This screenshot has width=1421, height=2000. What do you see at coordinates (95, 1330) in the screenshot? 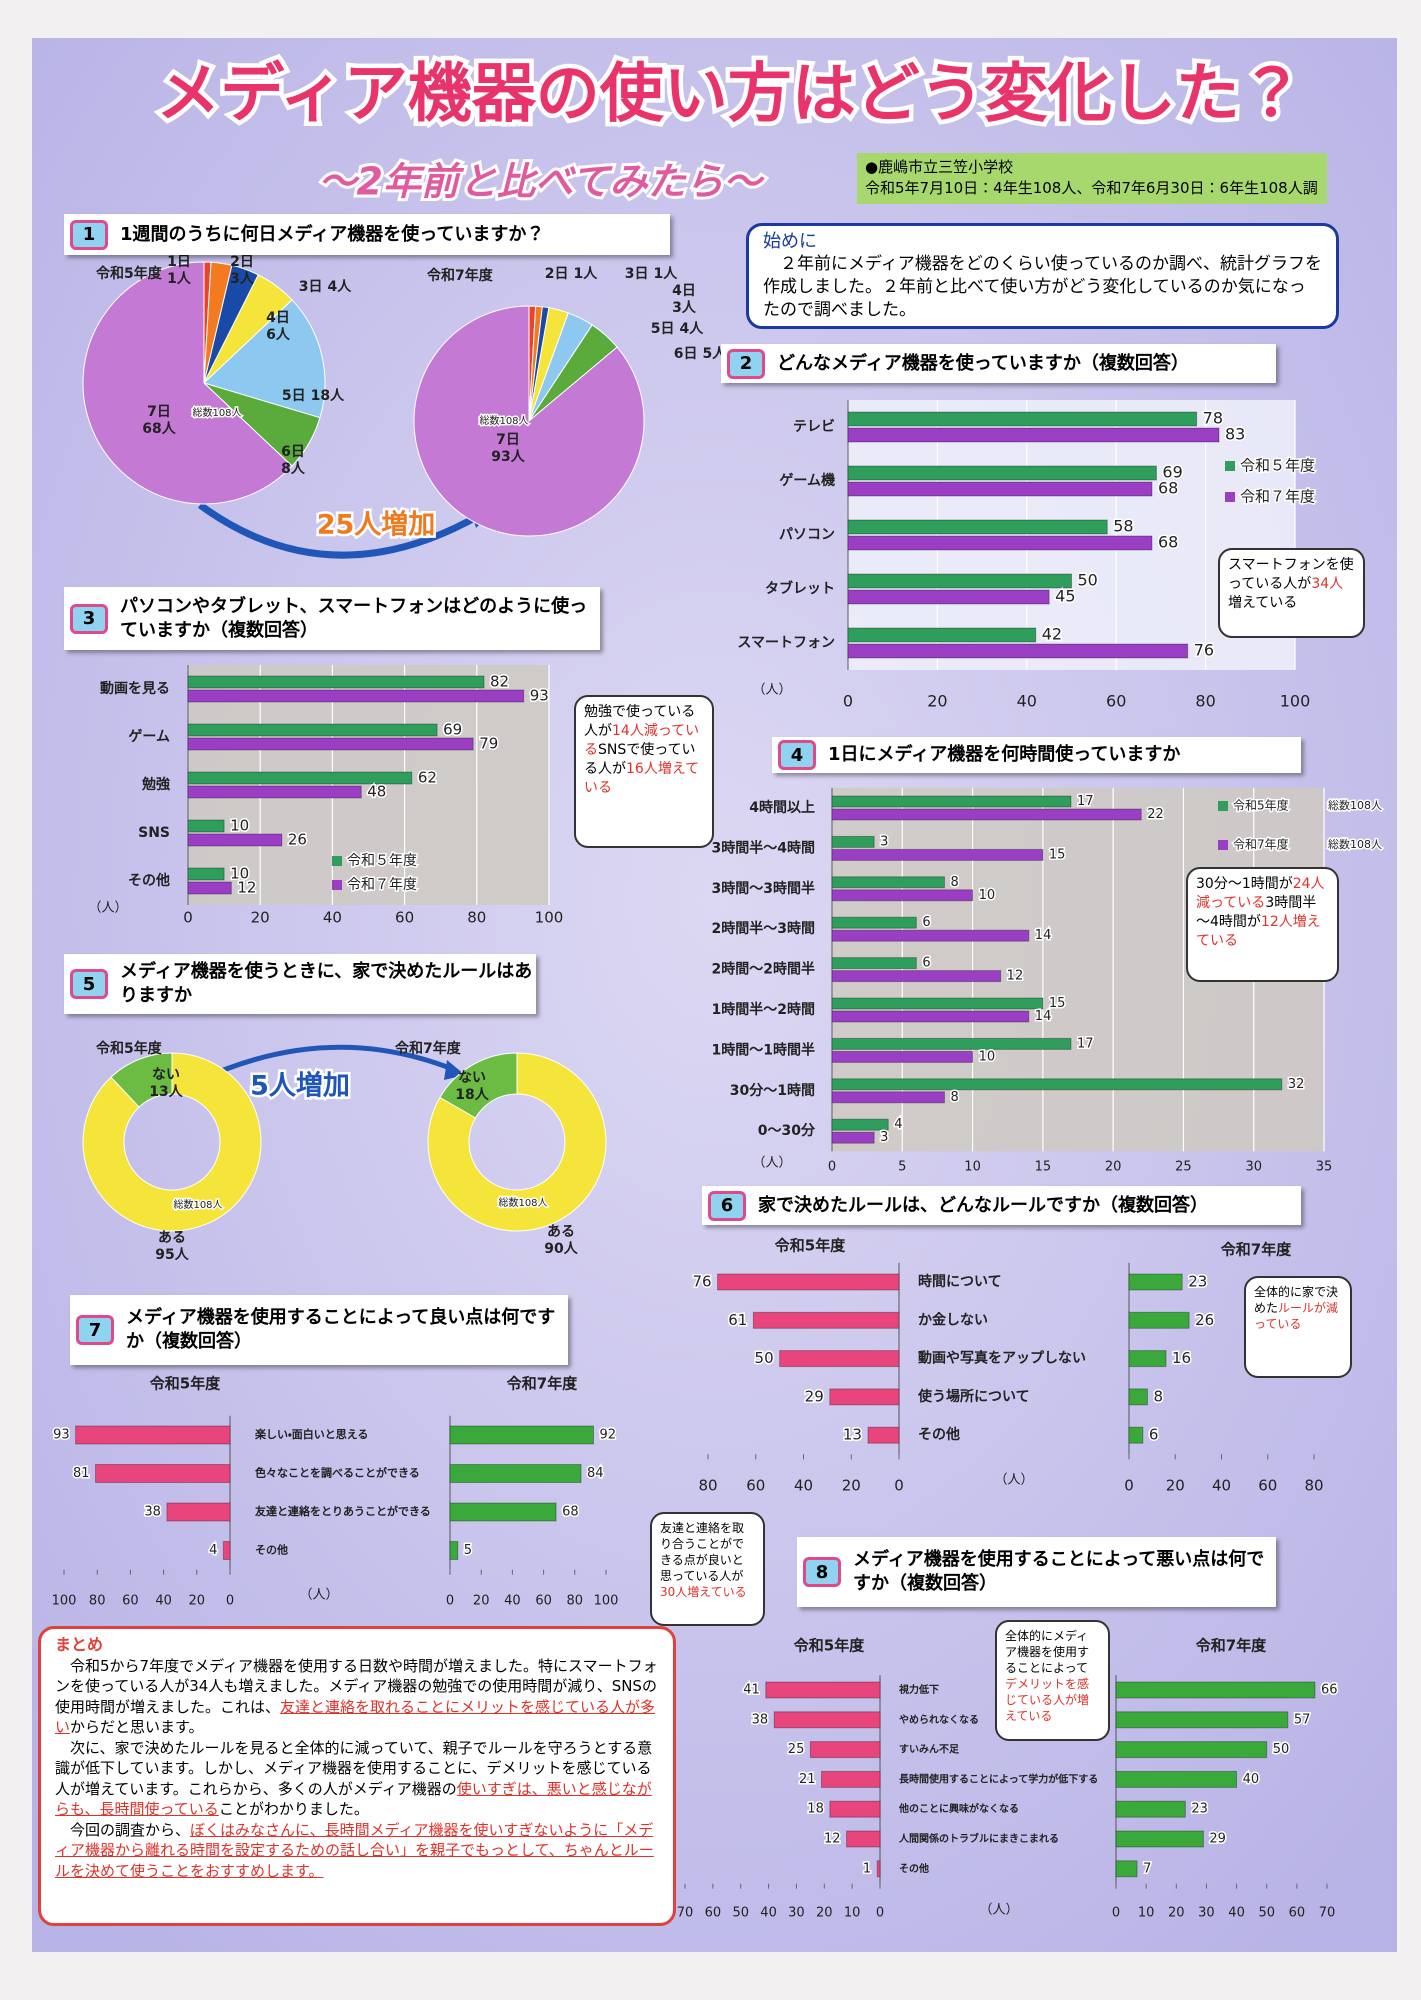
I see `section-number-text: 7` at bounding box center [95, 1330].